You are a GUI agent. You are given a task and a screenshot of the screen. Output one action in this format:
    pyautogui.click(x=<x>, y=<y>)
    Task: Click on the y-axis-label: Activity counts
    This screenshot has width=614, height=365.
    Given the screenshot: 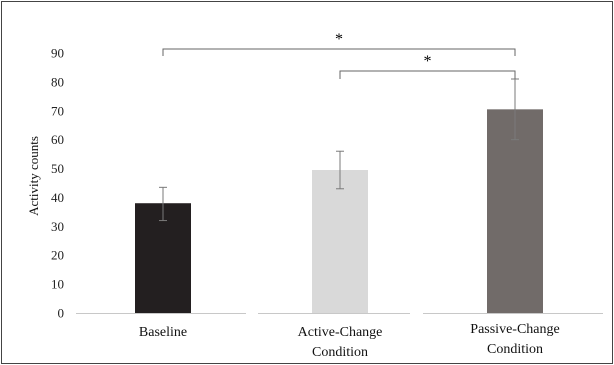 What is the action you would take?
    pyautogui.click(x=33, y=176)
    